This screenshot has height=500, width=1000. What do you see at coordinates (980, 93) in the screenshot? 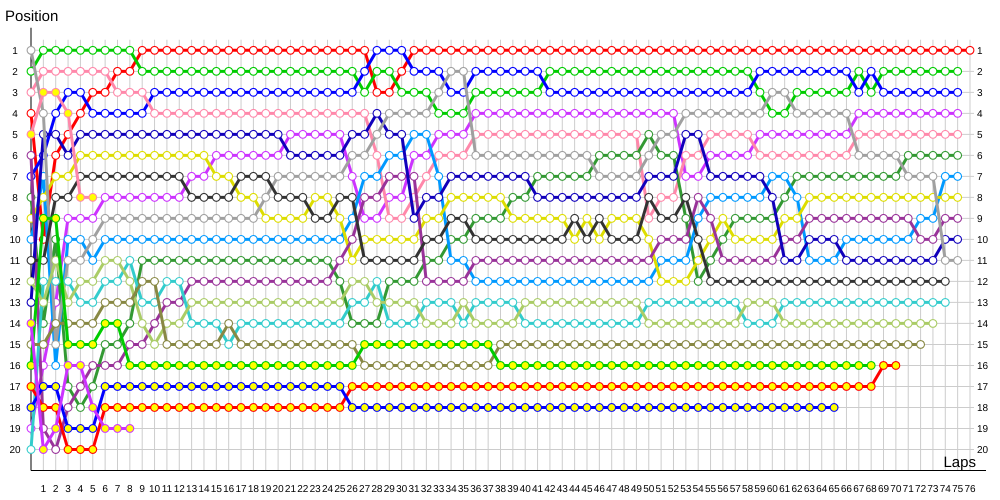
I see `y2-tick-label: 3` at bounding box center [980, 93].